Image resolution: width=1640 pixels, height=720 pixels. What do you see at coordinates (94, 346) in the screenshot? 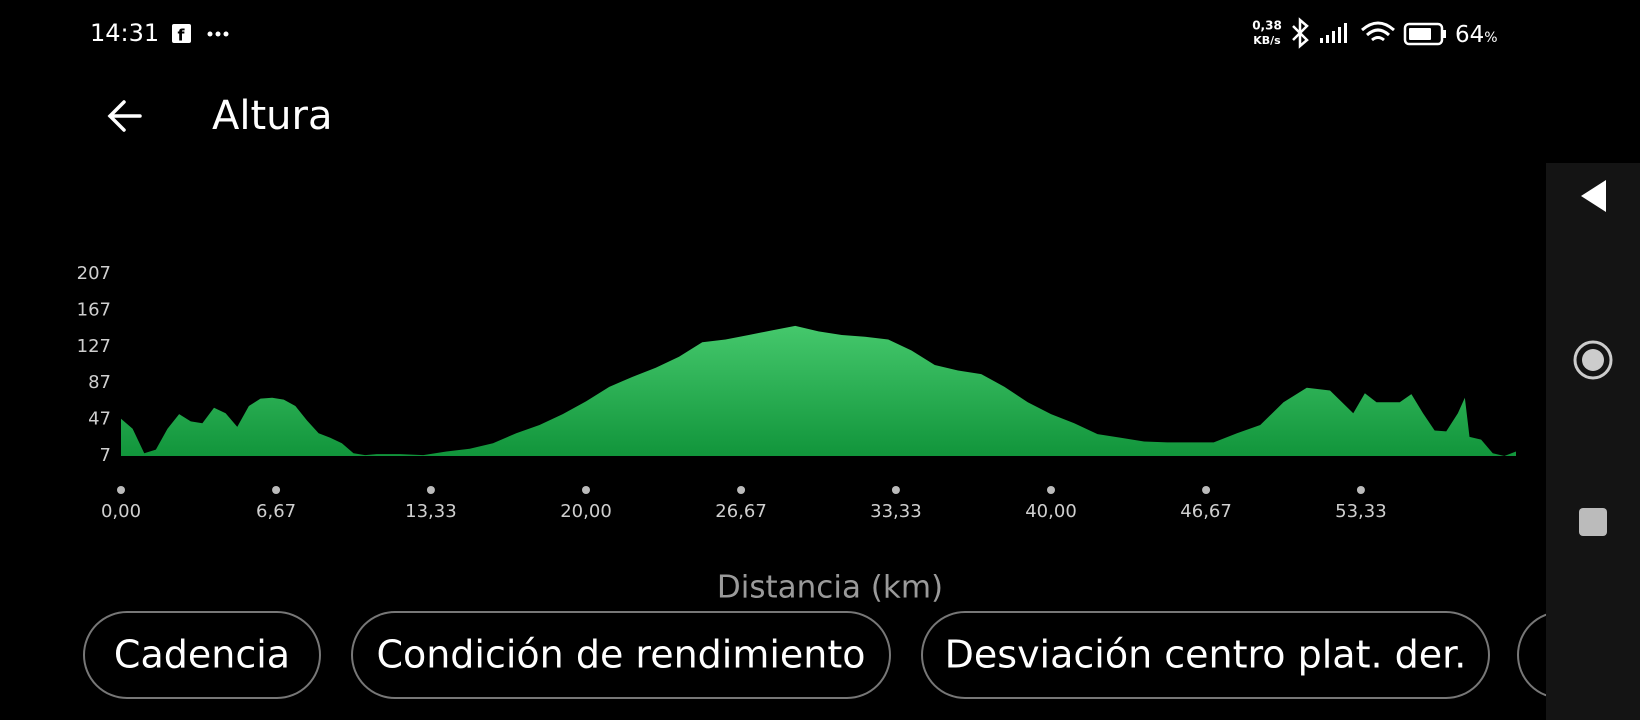
I see `y-tick-label: 127` at bounding box center [94, 346].